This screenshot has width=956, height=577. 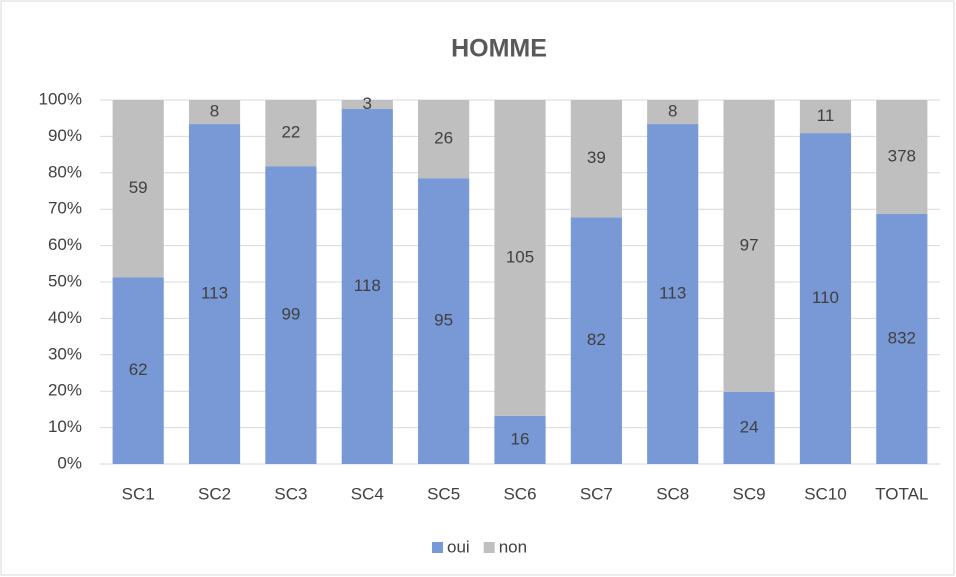 I want to click on data-label: 97, so click(x=749, y=244).